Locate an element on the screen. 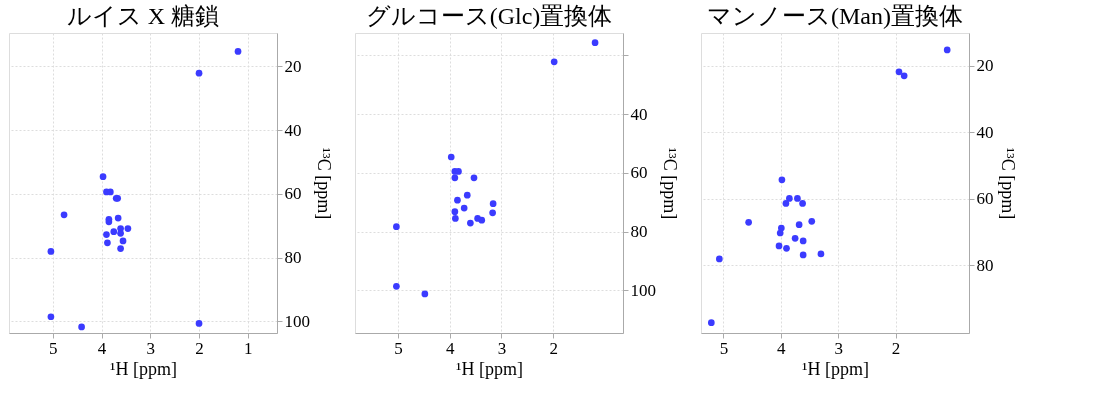  chart-title: グルコース(Glc)置換体 is located at coordinates (489, 16).